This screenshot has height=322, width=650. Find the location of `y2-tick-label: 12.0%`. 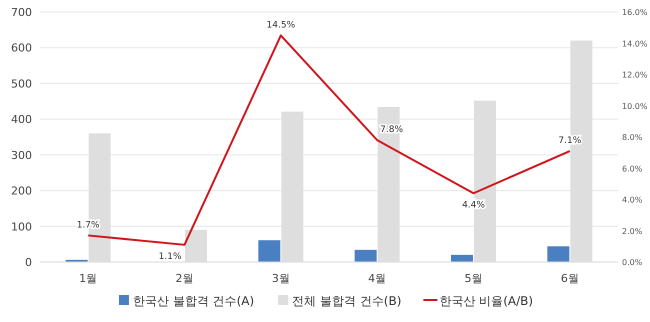

y2-tick-label: 12.0% is located at coordinates (635, 75).